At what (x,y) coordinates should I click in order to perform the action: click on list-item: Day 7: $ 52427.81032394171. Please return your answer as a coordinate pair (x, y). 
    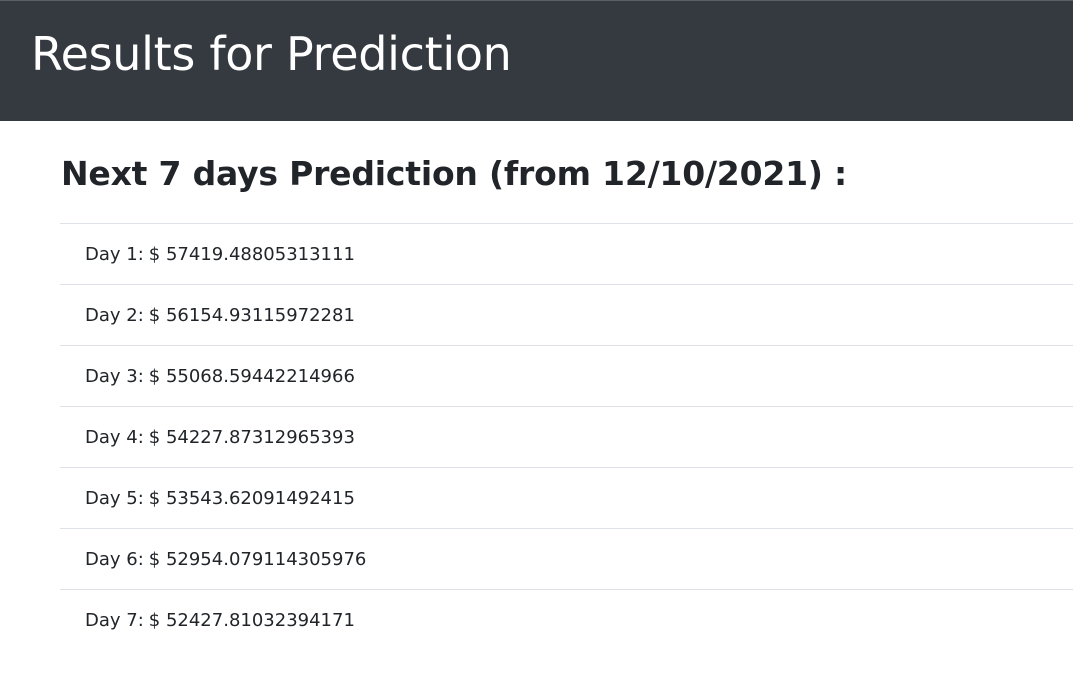
    Looking at the image, I should click on (566, 620).